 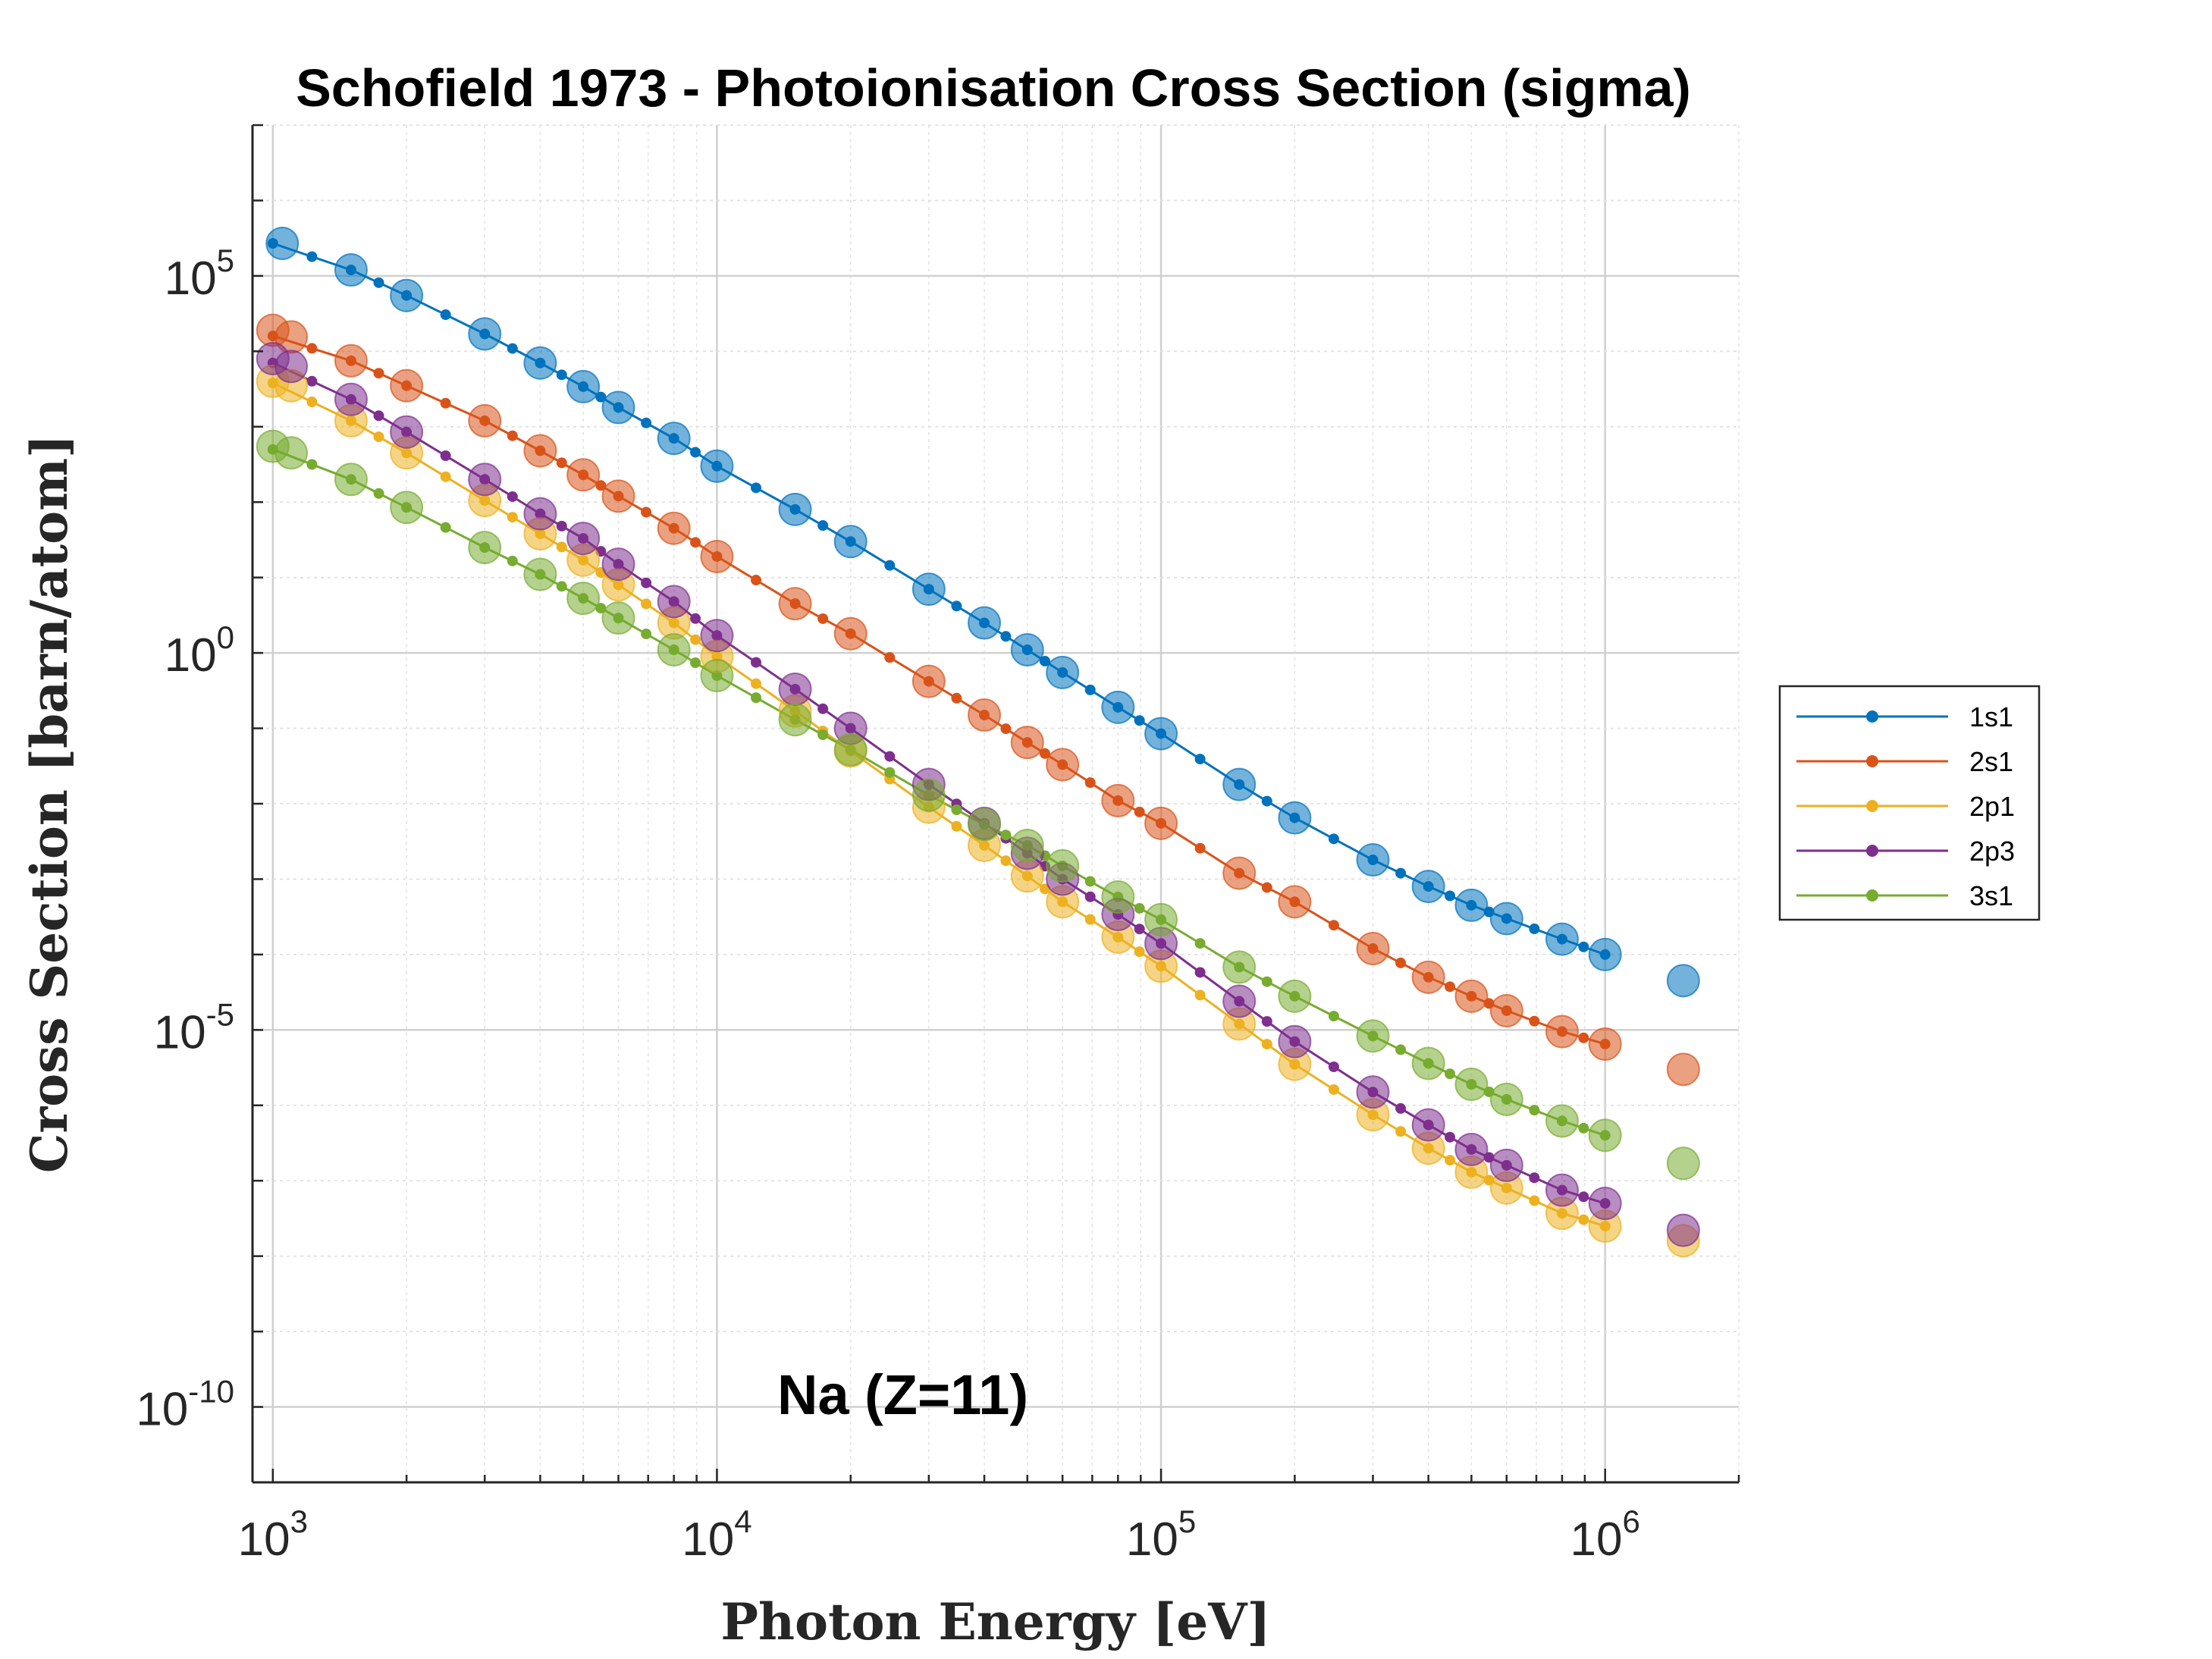 I want to click on y-tick-label: 10⁻⁵, so click(x=194, y=1027).